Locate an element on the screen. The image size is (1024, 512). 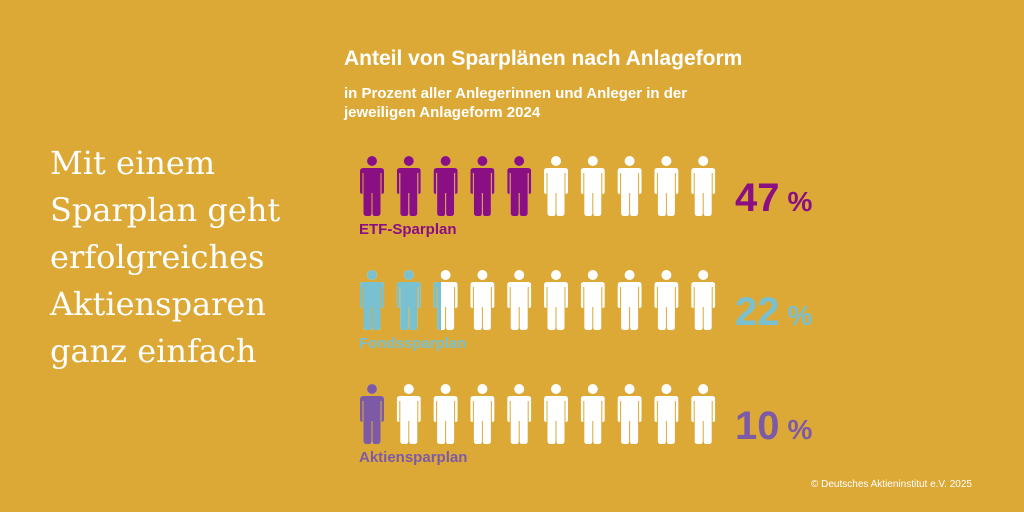
headline-line: Mit einem is located at coordinates (133, 163).